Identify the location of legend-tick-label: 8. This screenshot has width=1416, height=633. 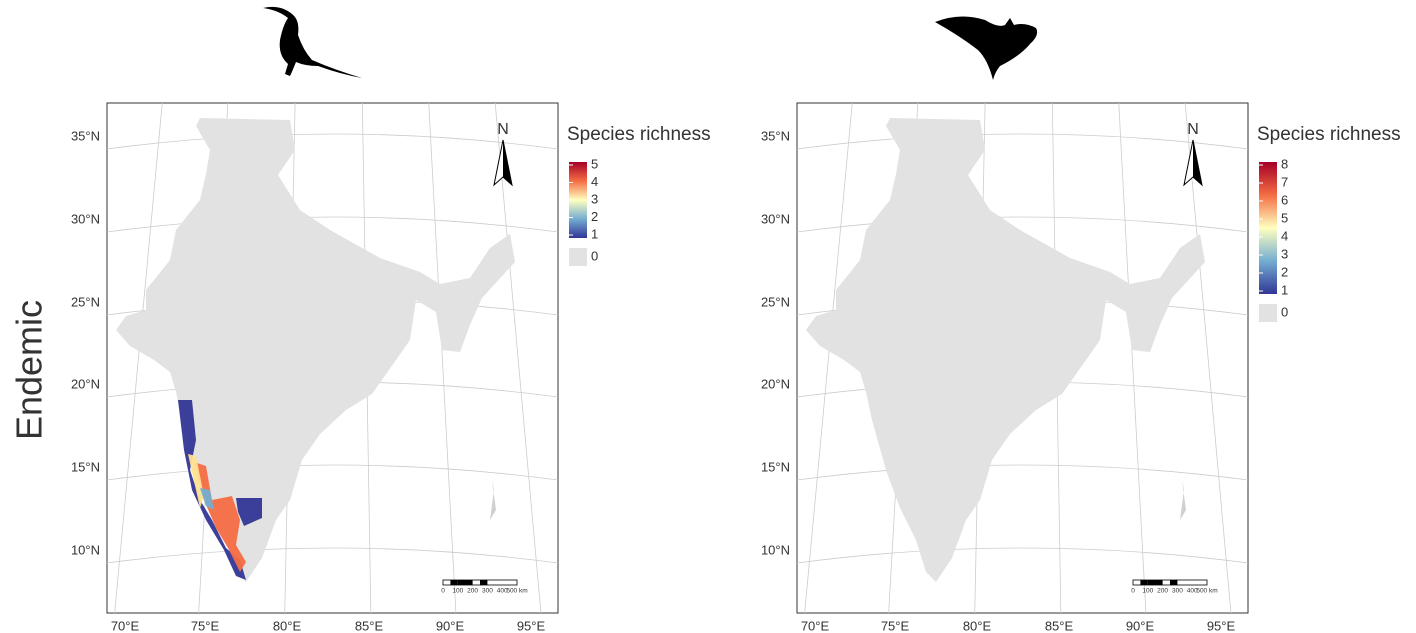
(1284, 163).